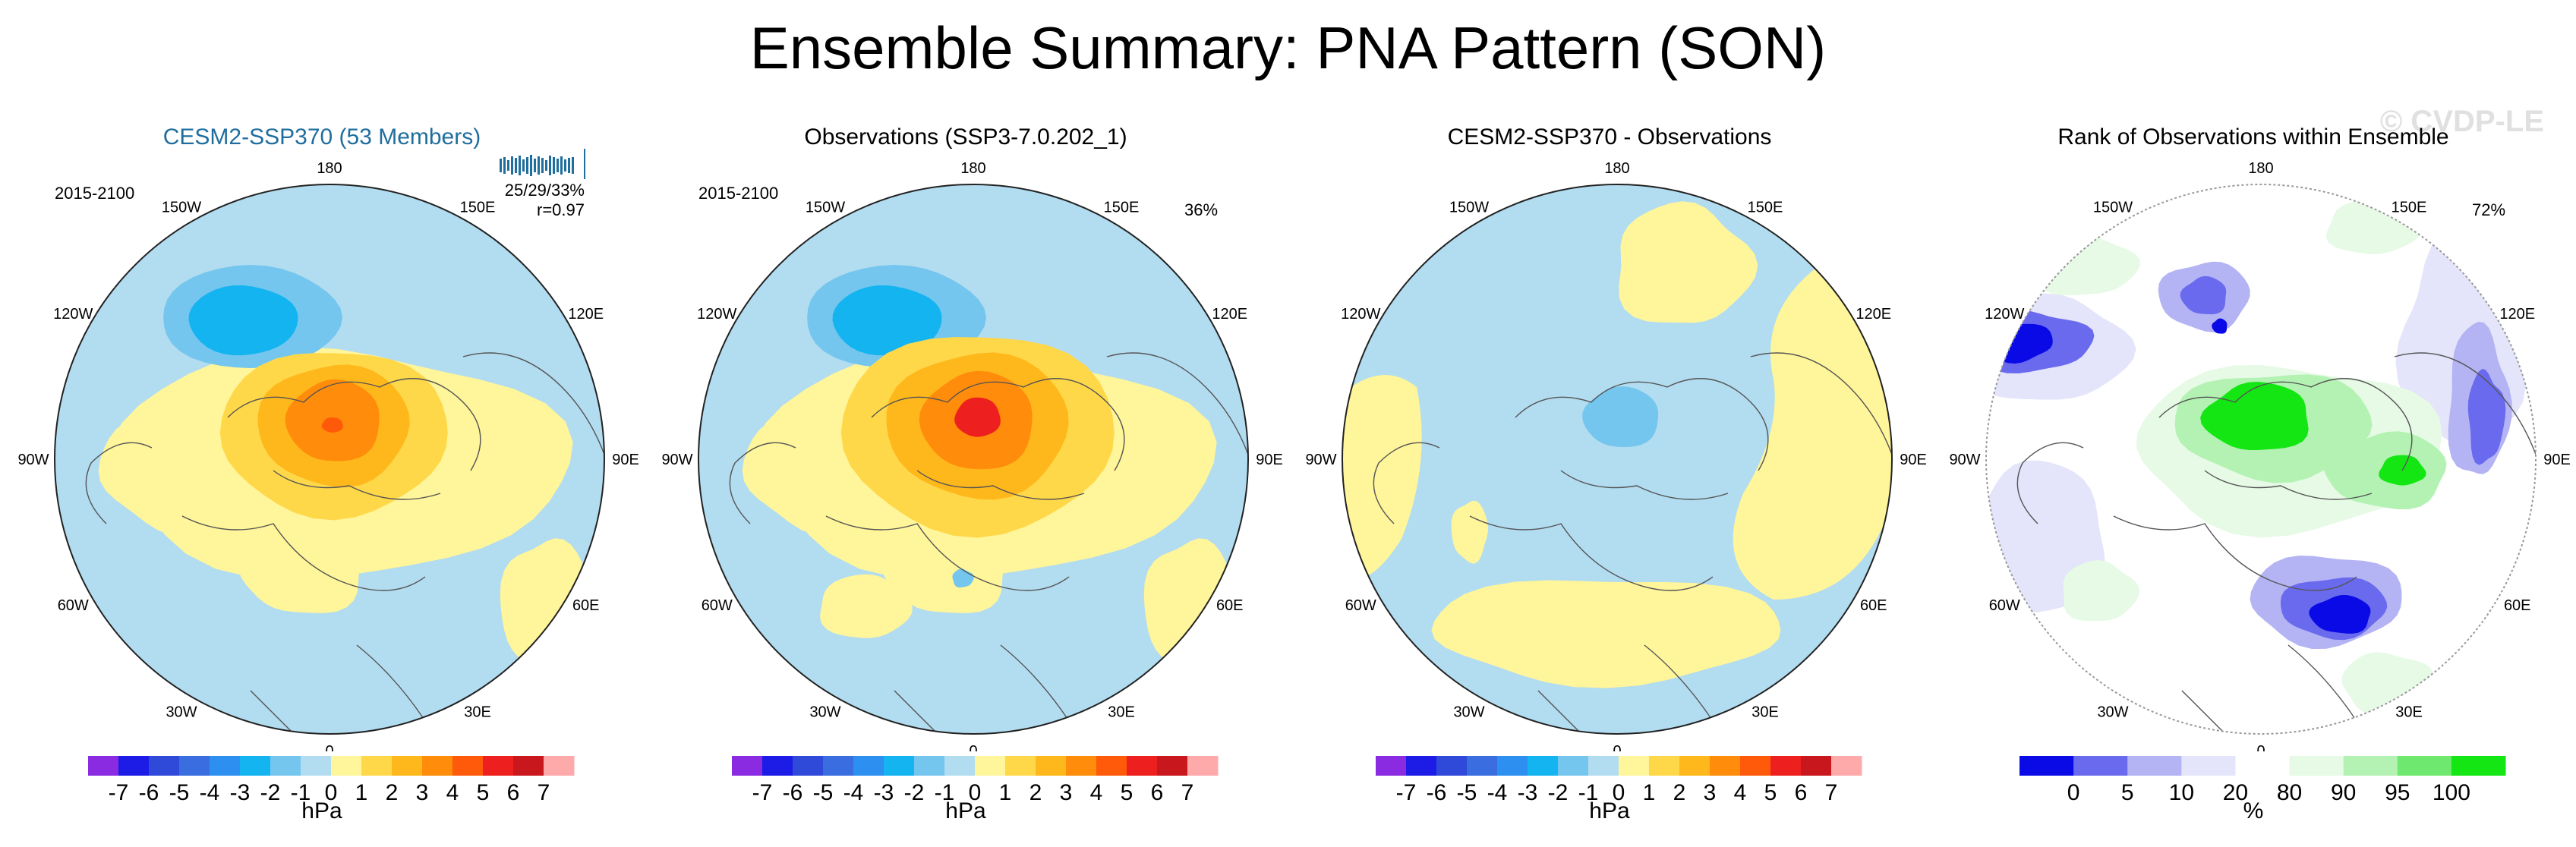 The width and height of the screenshot is (2576, 847). Describe the element at coordinates (887, 320) in the screenshot. I see `negative-anomaly-2hpa` at that location.